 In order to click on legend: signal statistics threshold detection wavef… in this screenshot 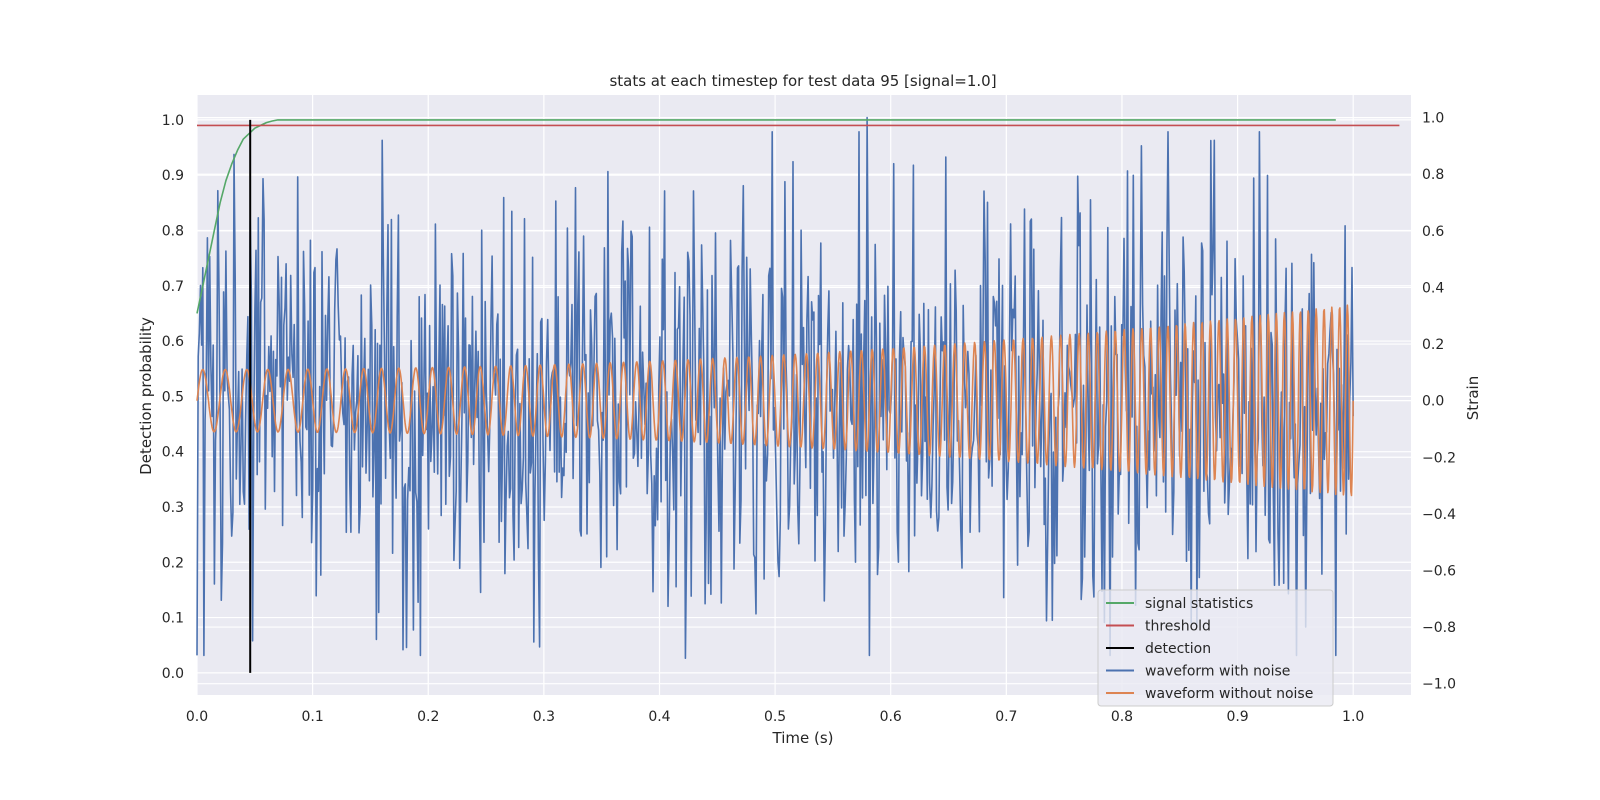, I will do `click(1215, 648)`.